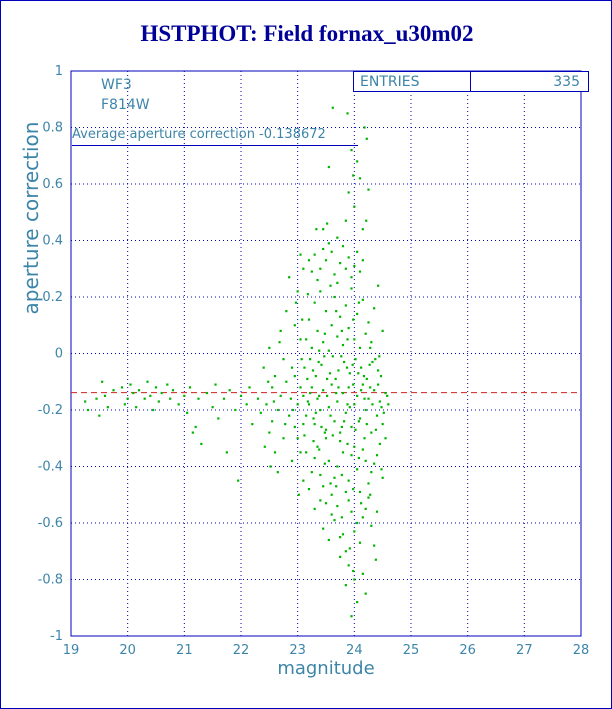  Describe the element at coordinates (71, 650) in the screenshot. I see `x-tick-label: 19` at that location.